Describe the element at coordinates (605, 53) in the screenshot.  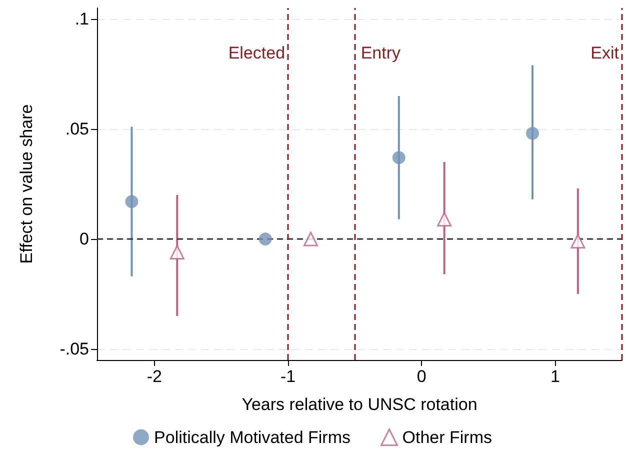
I see `ref-line-label: Exit` at that location.